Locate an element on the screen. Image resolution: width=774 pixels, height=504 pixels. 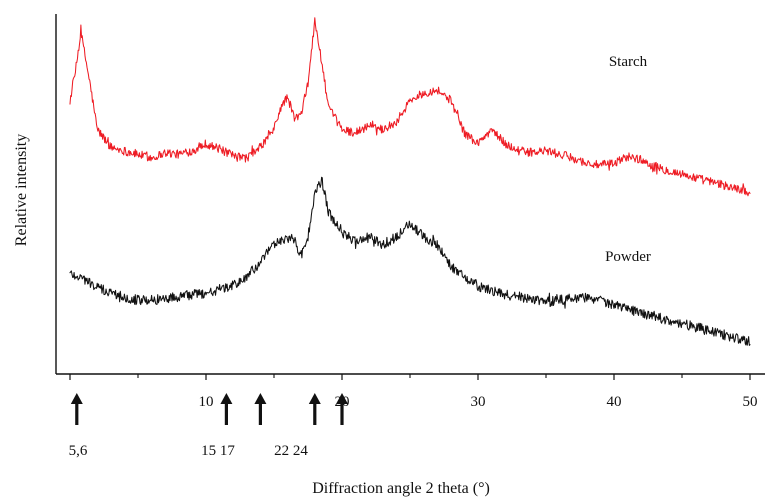
x-tick-label: 10 is located at coordinates (206, 402).